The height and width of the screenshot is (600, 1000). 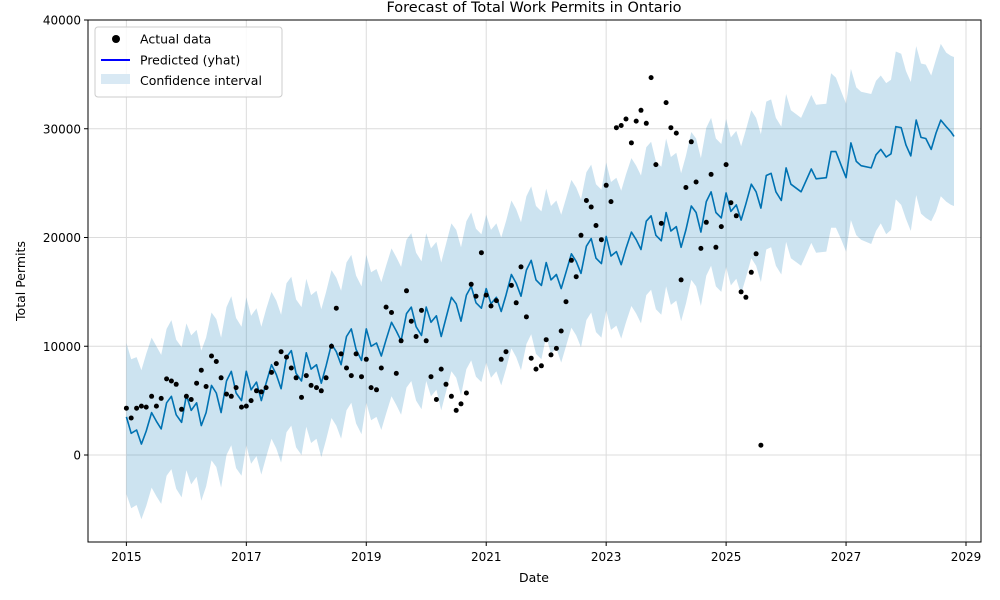 I want to click on legend-interval-label: Confidence interval, so click(x=201, y=80).